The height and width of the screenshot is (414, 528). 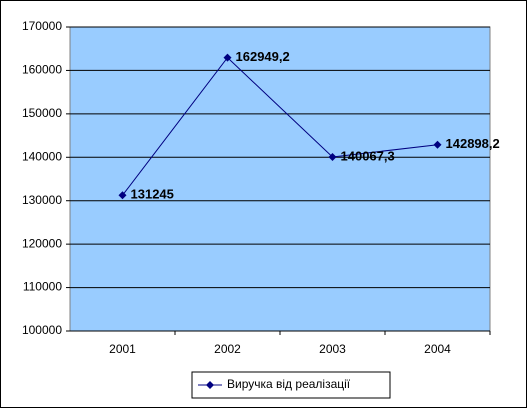 I want to click on legend-label: Виручка від реалізації, so click(x=289, y=384).